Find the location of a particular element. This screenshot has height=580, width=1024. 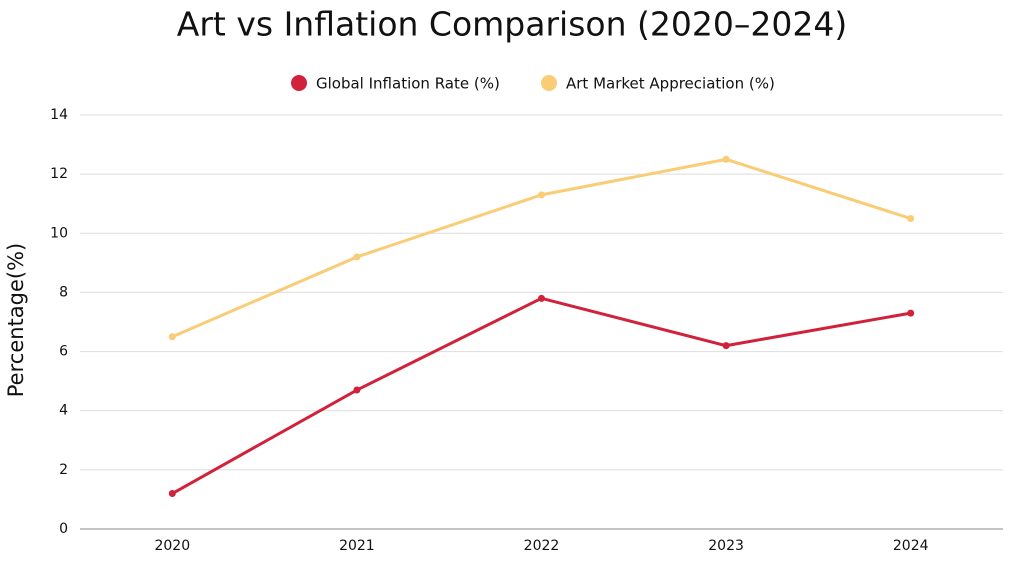

y-tick-label: 0 is located at coordinates (63, 529).